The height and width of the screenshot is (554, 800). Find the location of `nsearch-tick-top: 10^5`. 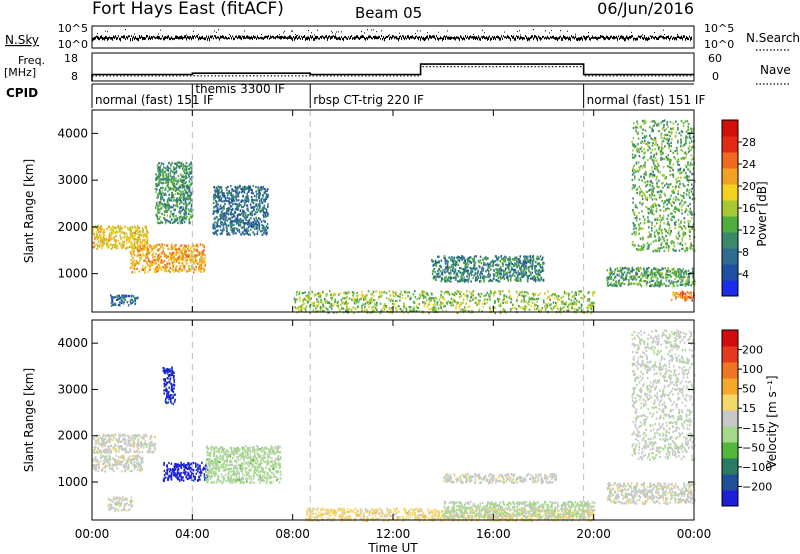

nsearch-tick-top: 10^5 is located at coordinates (719, 28).